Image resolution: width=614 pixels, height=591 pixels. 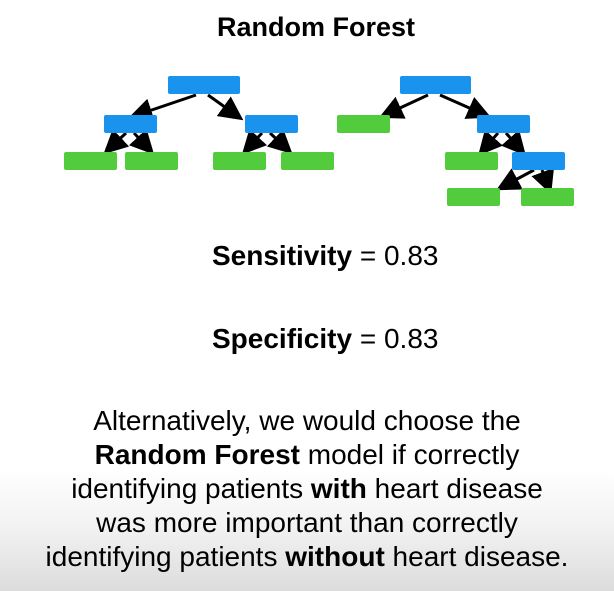 What do you see at coordinates (409, 454) in the screenshot?
I see `paragraph-text: model if correctly` at bounding box center [409, 454].